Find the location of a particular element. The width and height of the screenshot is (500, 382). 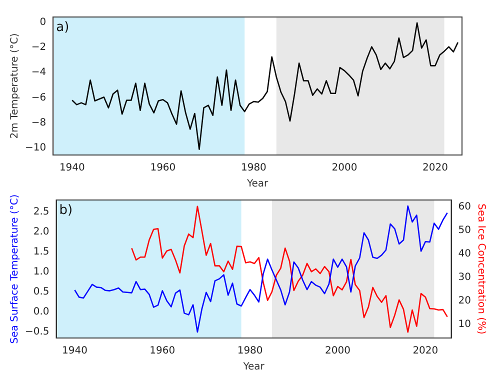

y-tick-label: 1.0 is located at coordinates (41, 272).